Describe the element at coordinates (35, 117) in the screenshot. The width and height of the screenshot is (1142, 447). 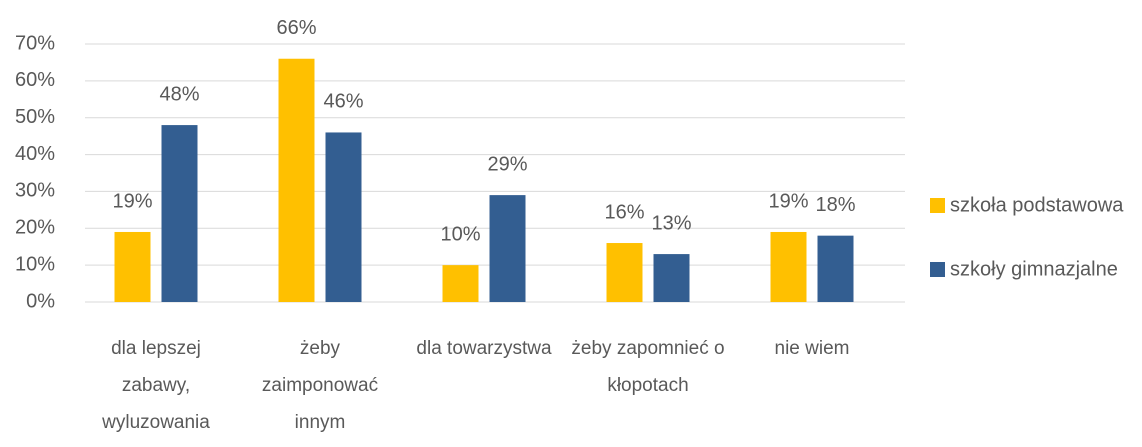
I see `y-tick-label: 50%` at that location.